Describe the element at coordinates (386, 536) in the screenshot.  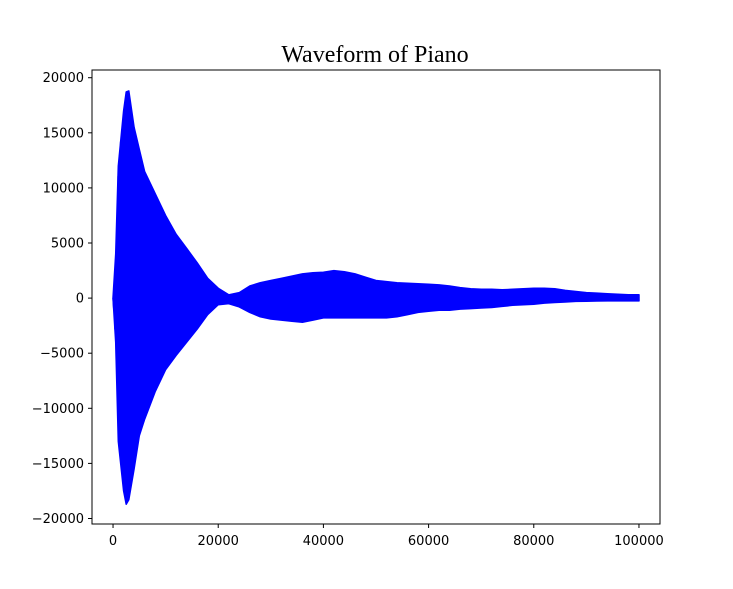
I see `x-axis: 0 20000 40000 60000 80000 100000` at that location.